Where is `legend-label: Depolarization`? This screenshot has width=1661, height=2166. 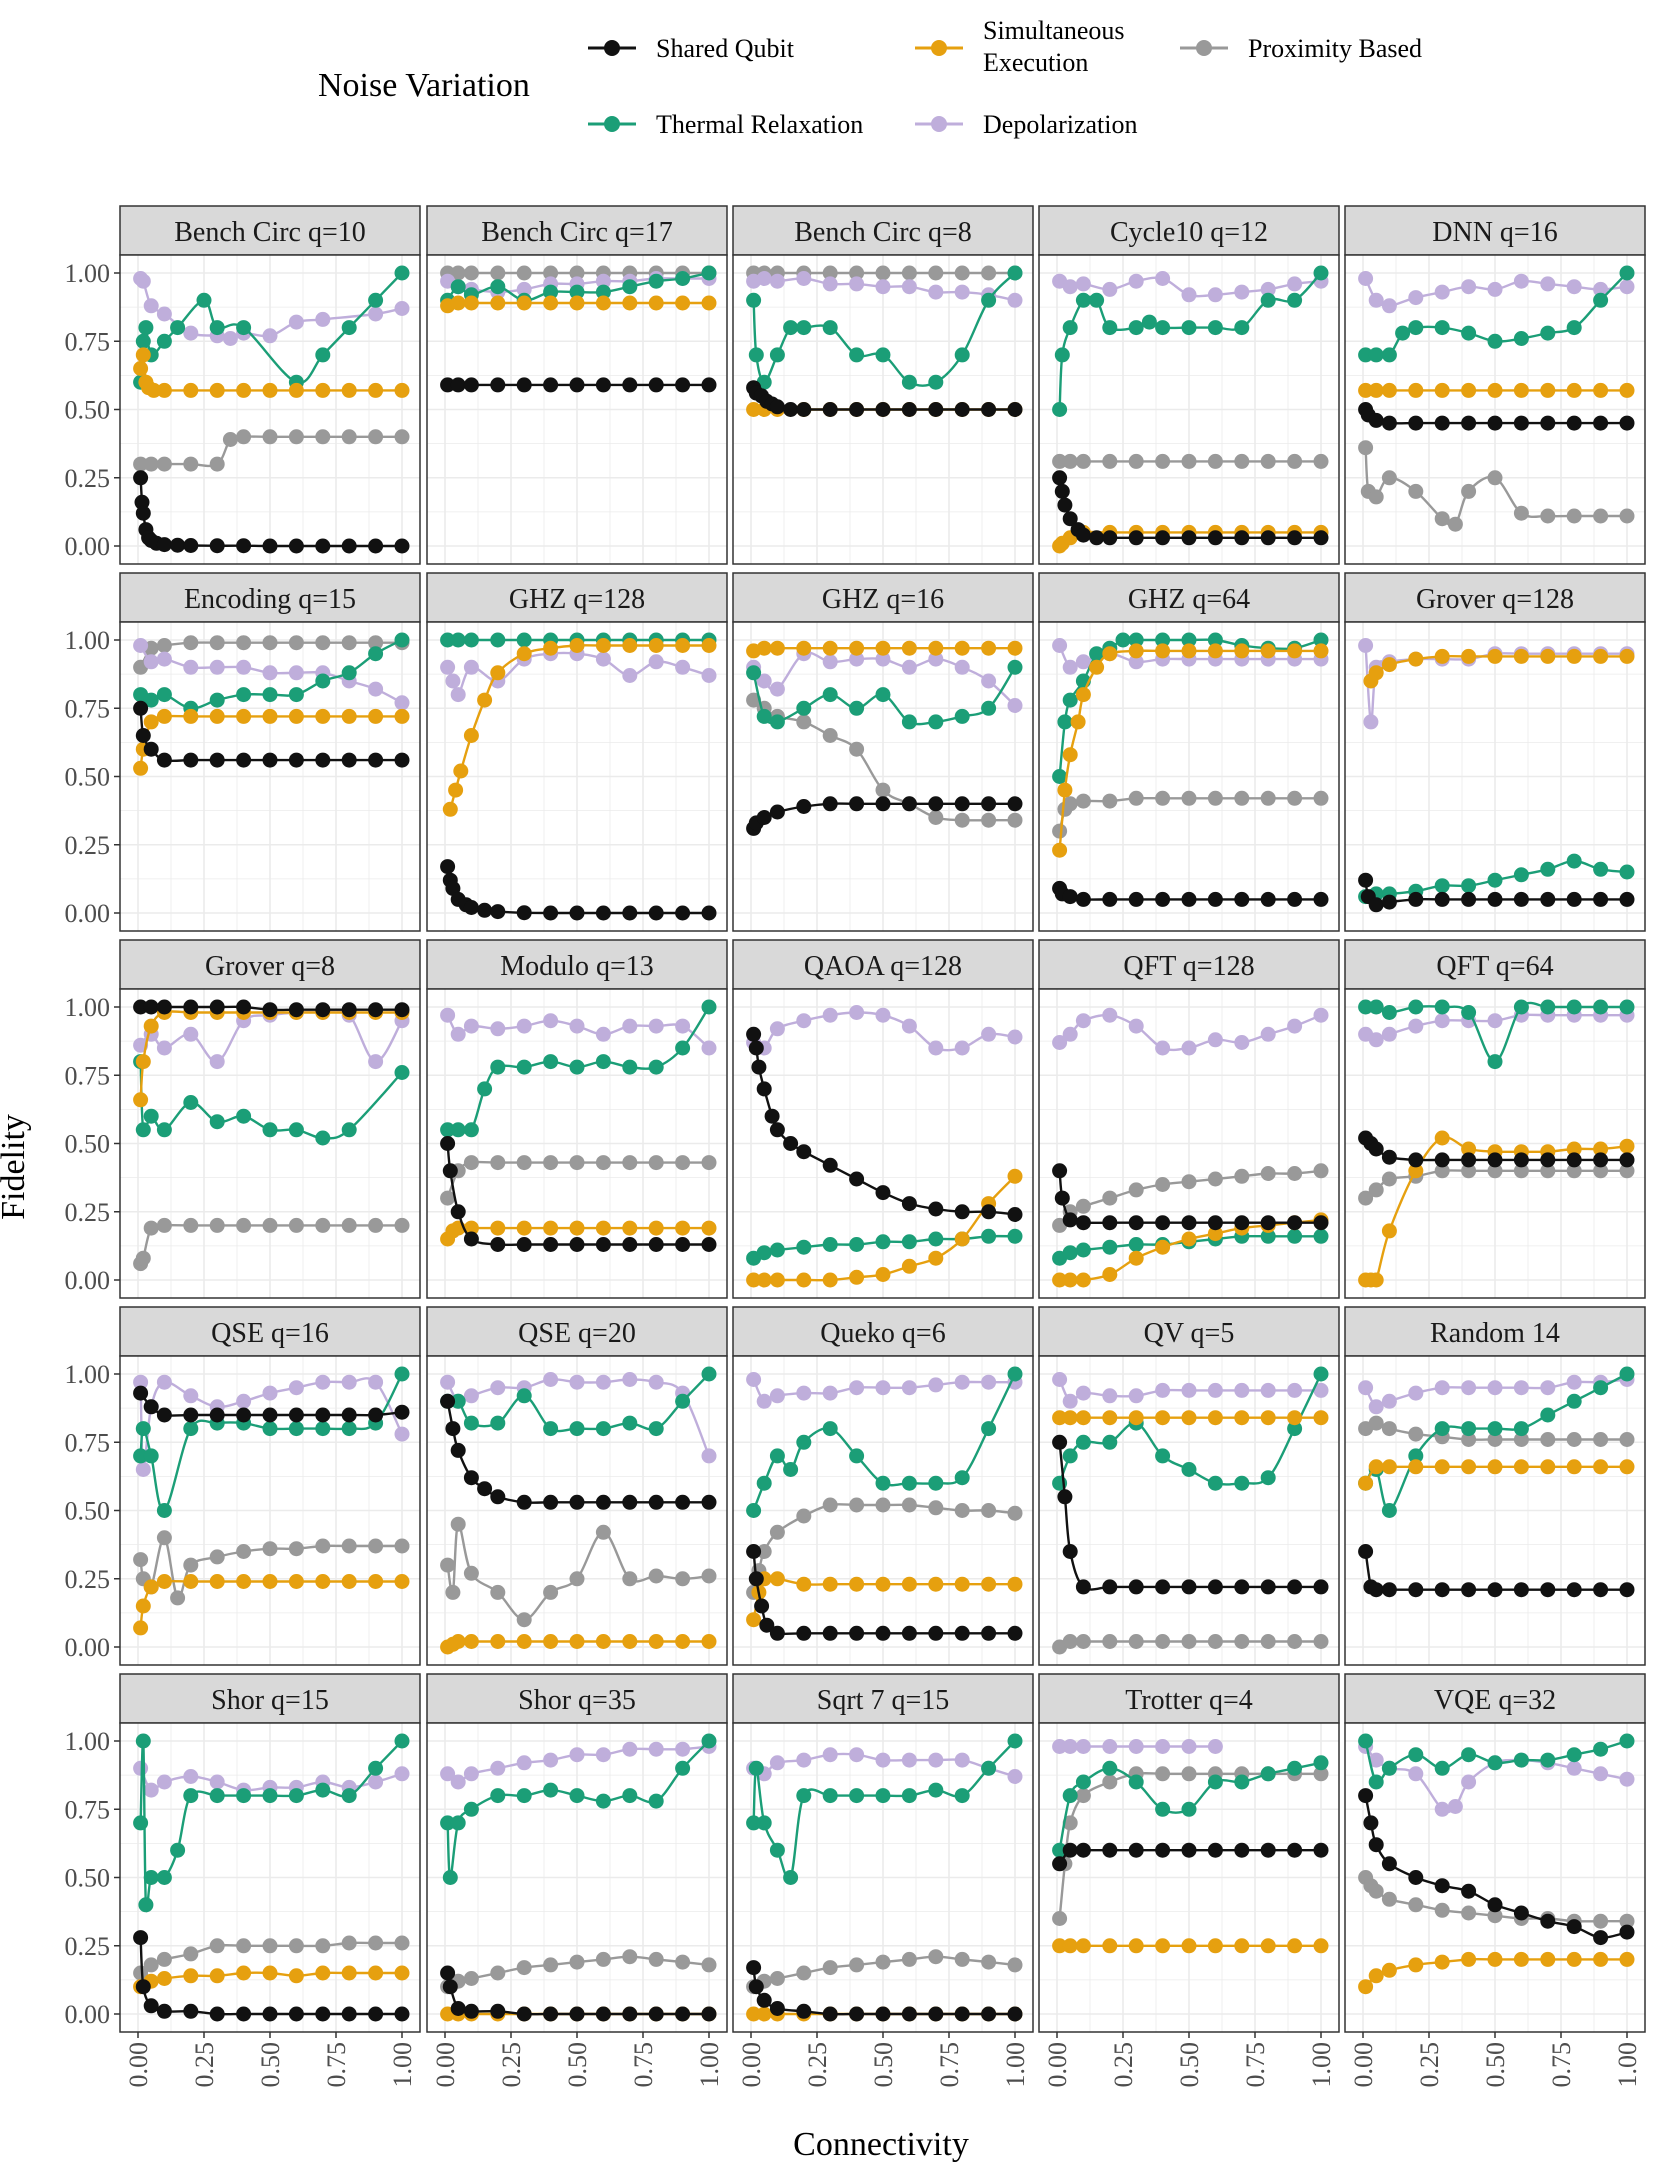 legend-label: Depolarization is located at coordinates (1060, 124).